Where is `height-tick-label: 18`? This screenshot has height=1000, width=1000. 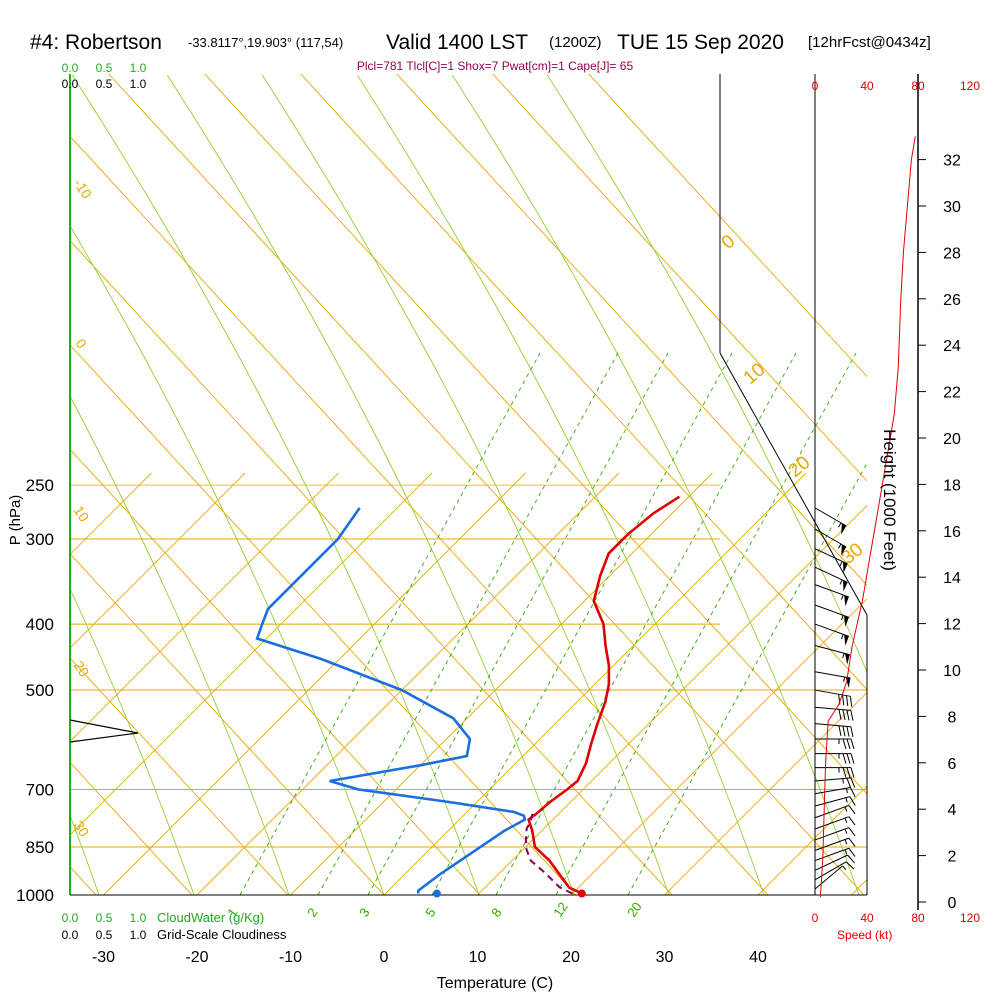 height-tick-label: 18 is located at coordinates (952, 485).